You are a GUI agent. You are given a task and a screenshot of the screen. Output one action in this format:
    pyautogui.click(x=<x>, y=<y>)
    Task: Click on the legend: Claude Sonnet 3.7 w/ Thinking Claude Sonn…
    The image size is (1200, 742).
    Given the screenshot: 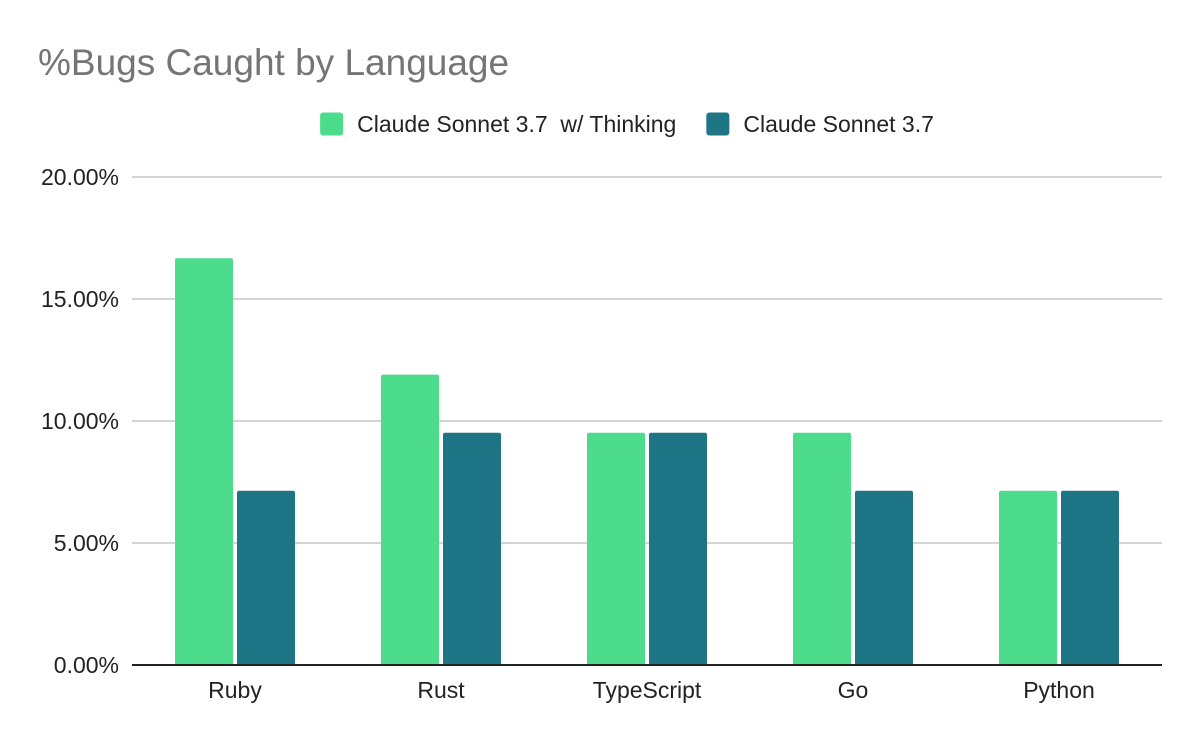 What is the action you would take?
    pyautogui.click(x=627, y=124)
    